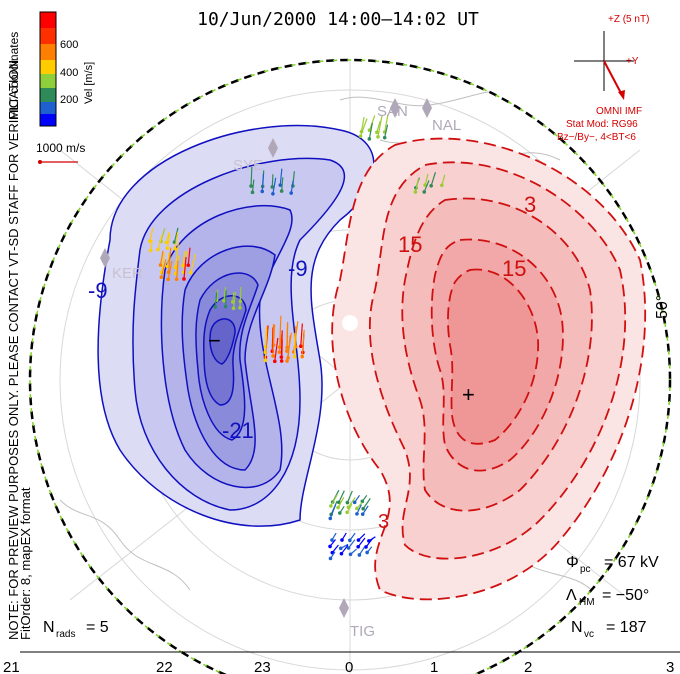 The height and width of the screenshot is (674, 680). What do you see at coordinates (69, 45) in the screenshot?
I see `colorbar-tick-600: 600` at bounding box center [69, 45].